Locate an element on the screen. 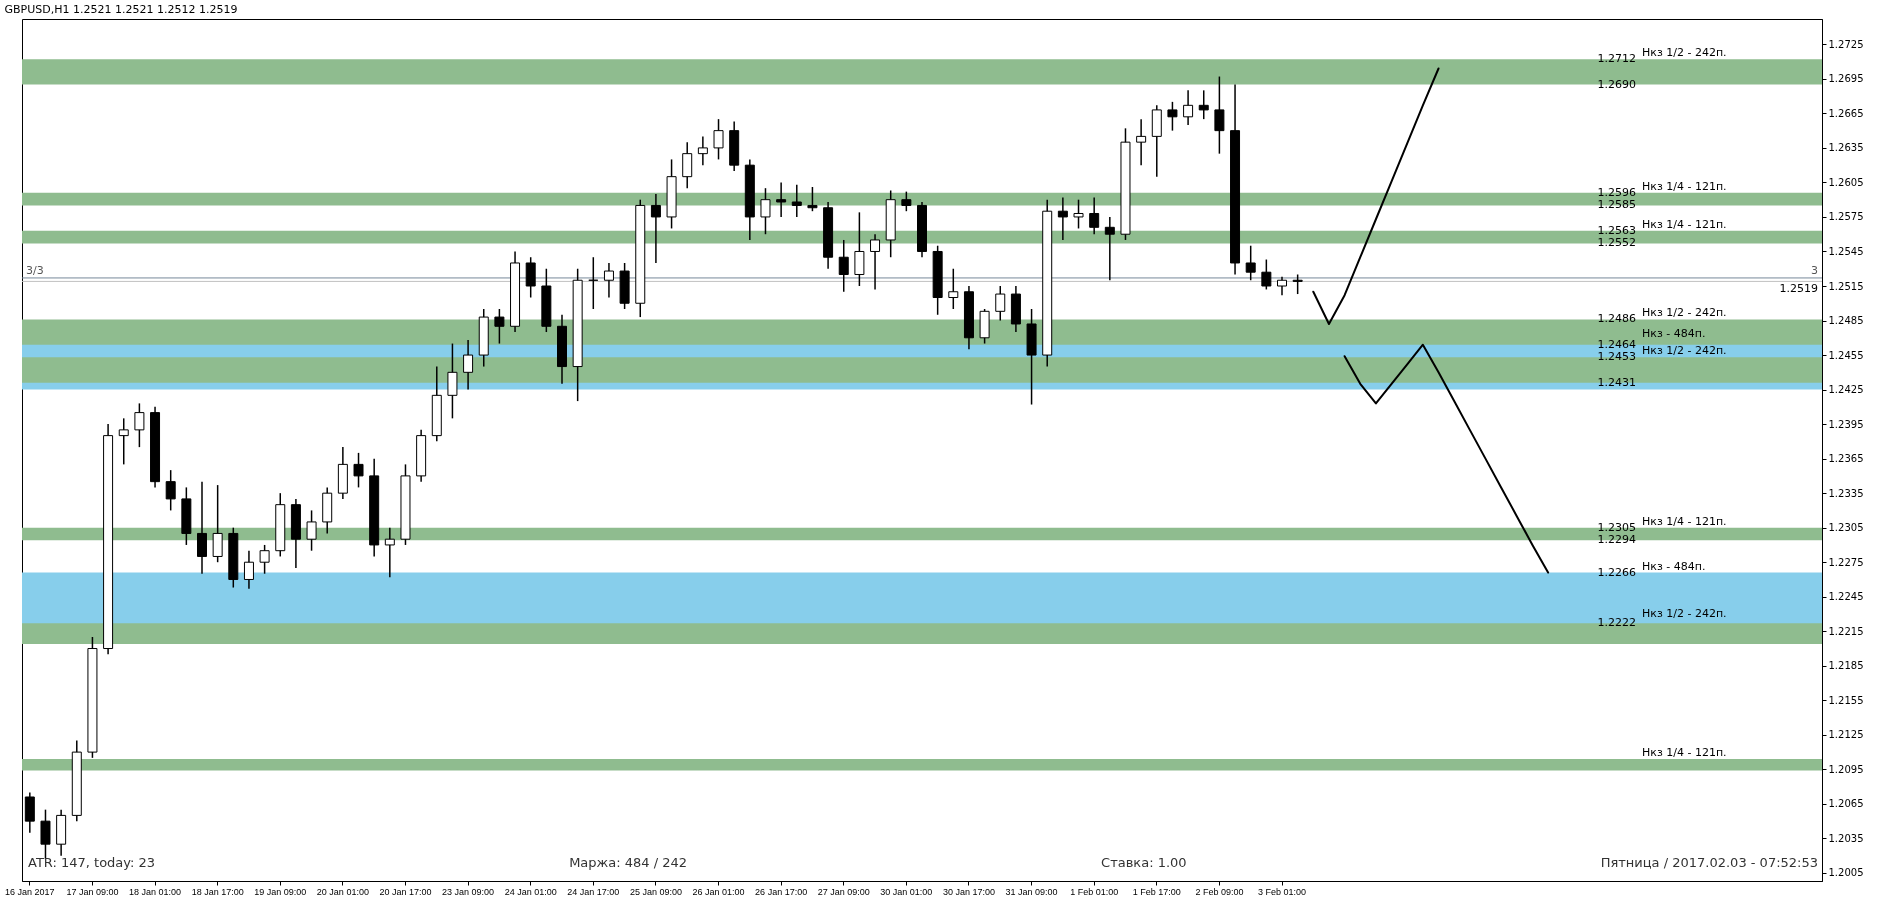  x-tick-label: 2 Feb 09:00 is located at coordinates (1219, 891).